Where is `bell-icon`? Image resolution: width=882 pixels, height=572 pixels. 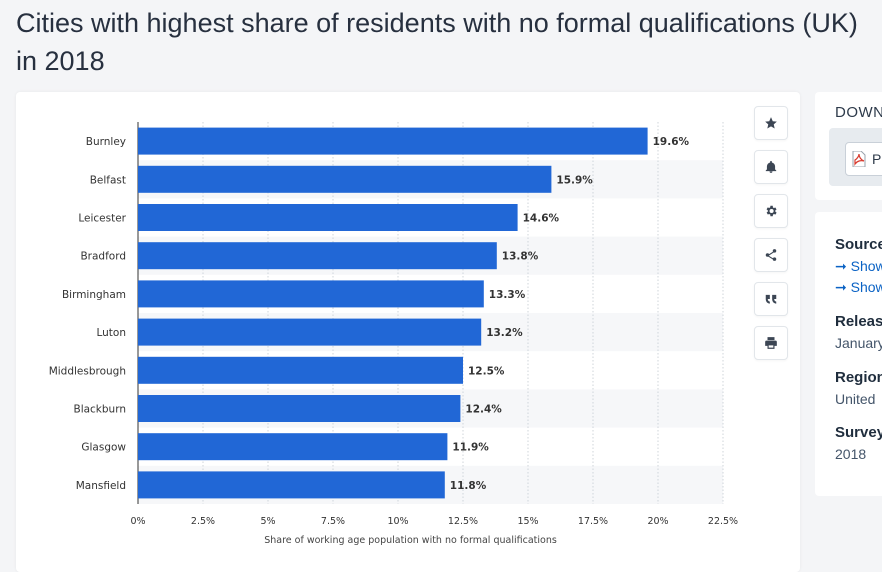
bell-icon is located at coordinates (771, 166).